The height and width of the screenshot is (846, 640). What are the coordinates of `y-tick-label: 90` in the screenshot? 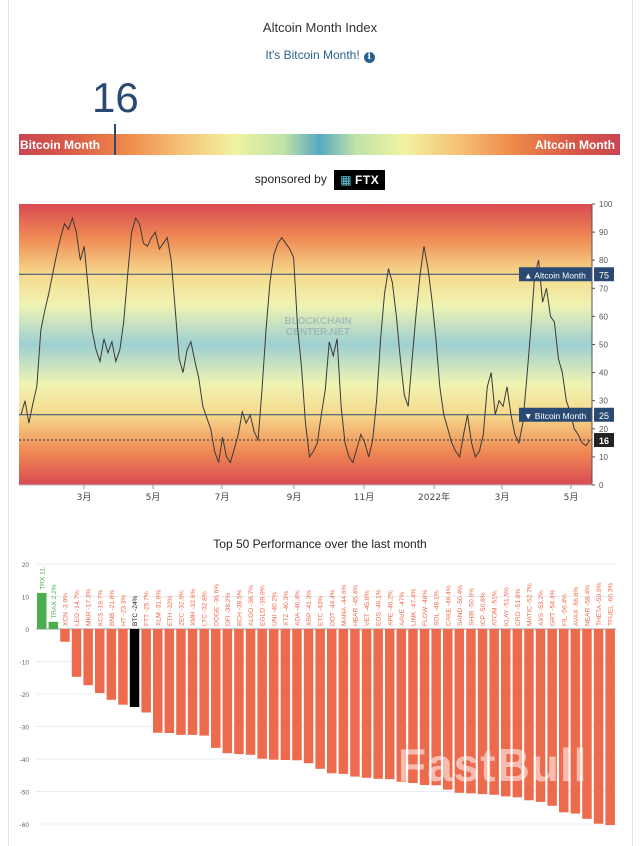 It's located at (603, 232).